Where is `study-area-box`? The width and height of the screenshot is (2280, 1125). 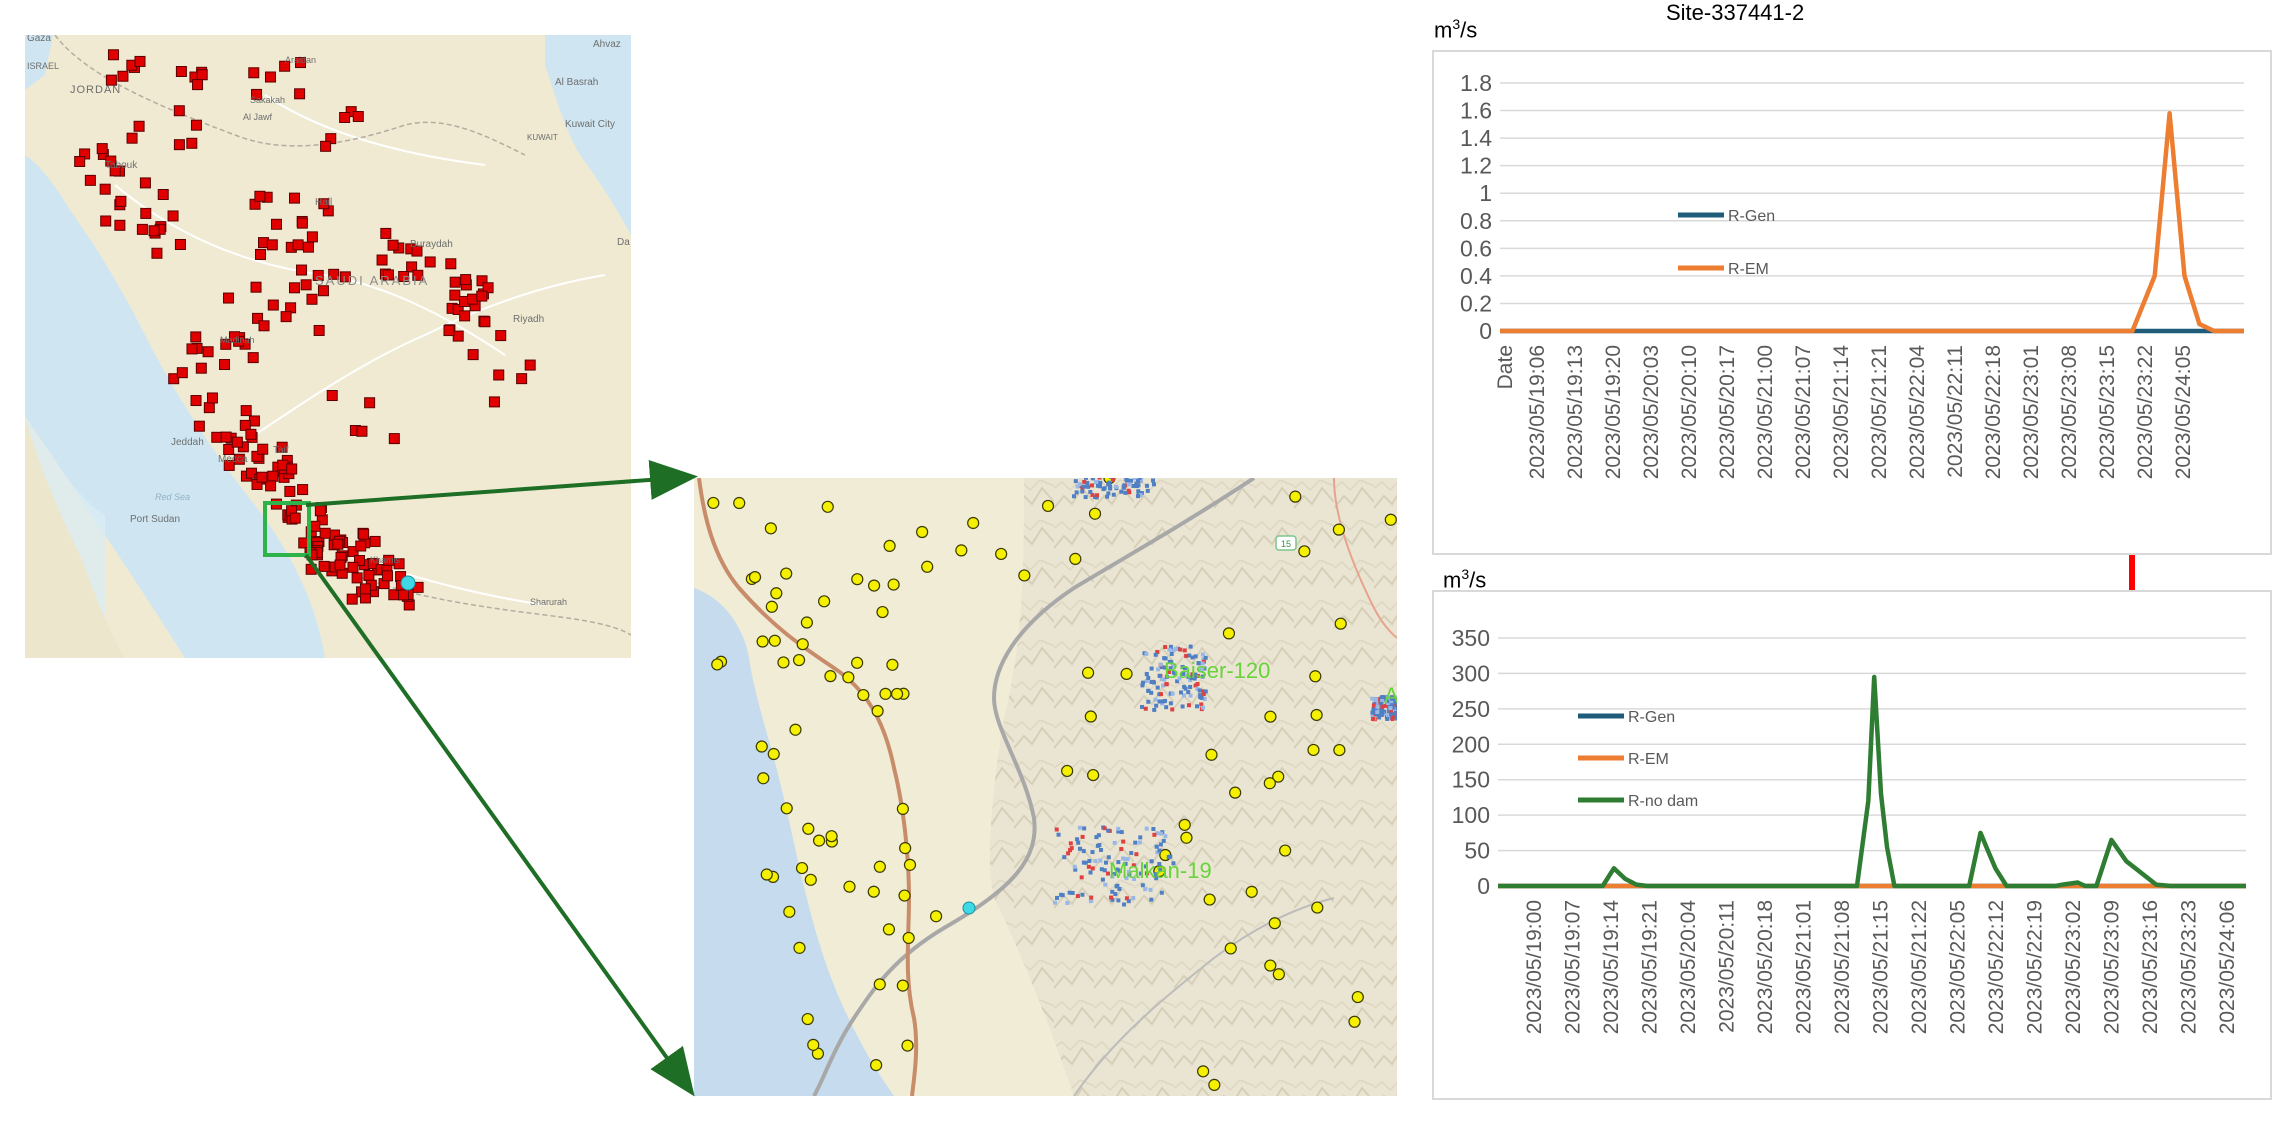 study-area-box is located at coordinates (287, 529).